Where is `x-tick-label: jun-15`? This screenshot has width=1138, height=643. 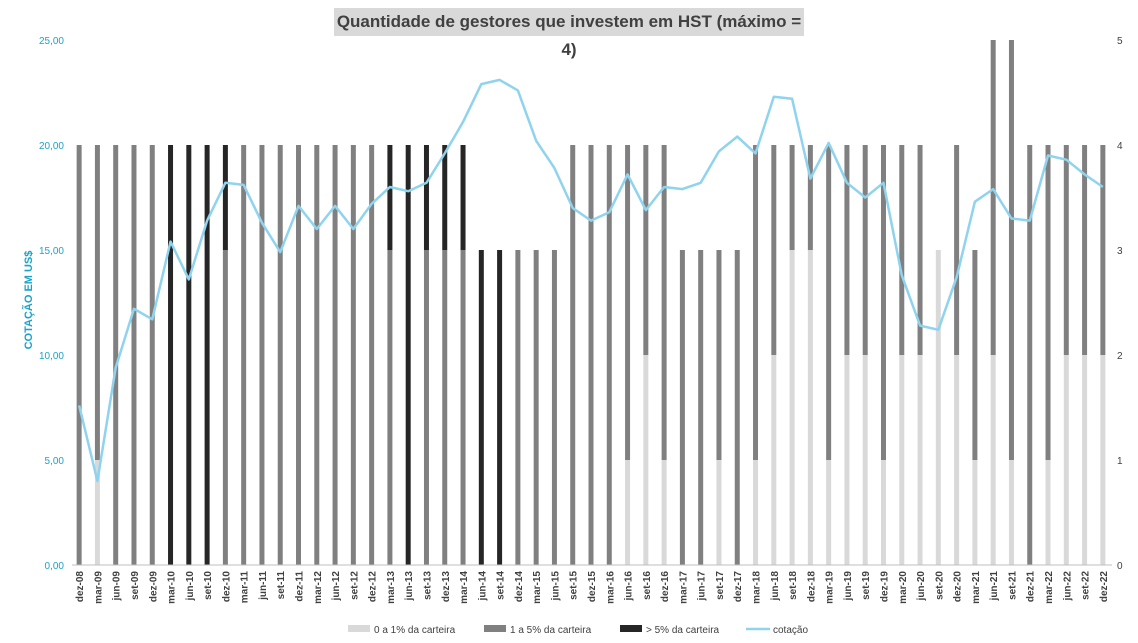 x-tick-label: jun-15 is located at coordinates (555, 586).